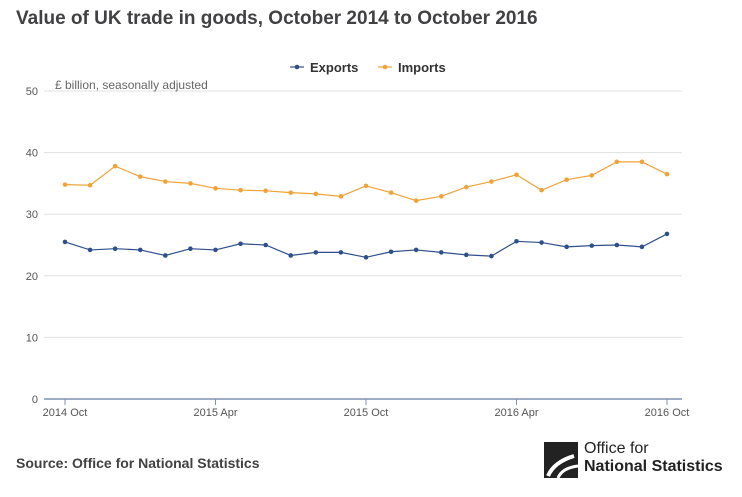 The image size is (742, 497). I want to click on legend-item-imports: Imports, so click(412, 67).